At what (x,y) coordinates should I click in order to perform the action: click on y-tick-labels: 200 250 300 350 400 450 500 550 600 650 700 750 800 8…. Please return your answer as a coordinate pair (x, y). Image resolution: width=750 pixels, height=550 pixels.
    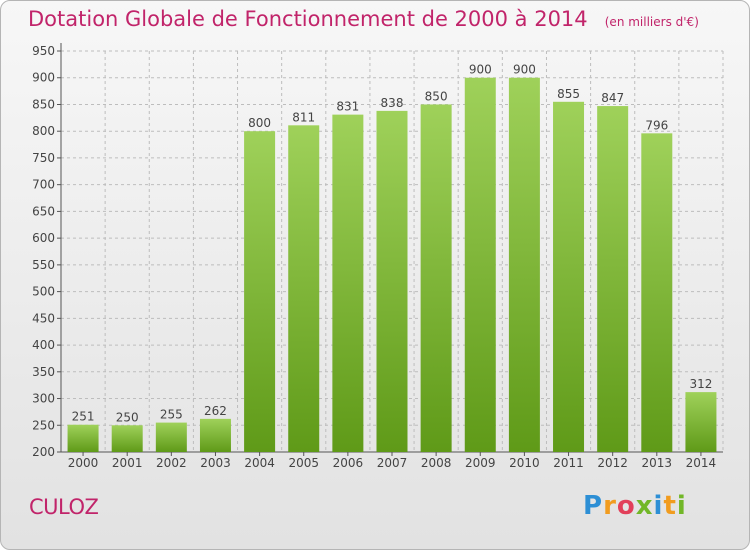
    Looking at the image, I should click on (43, 251).